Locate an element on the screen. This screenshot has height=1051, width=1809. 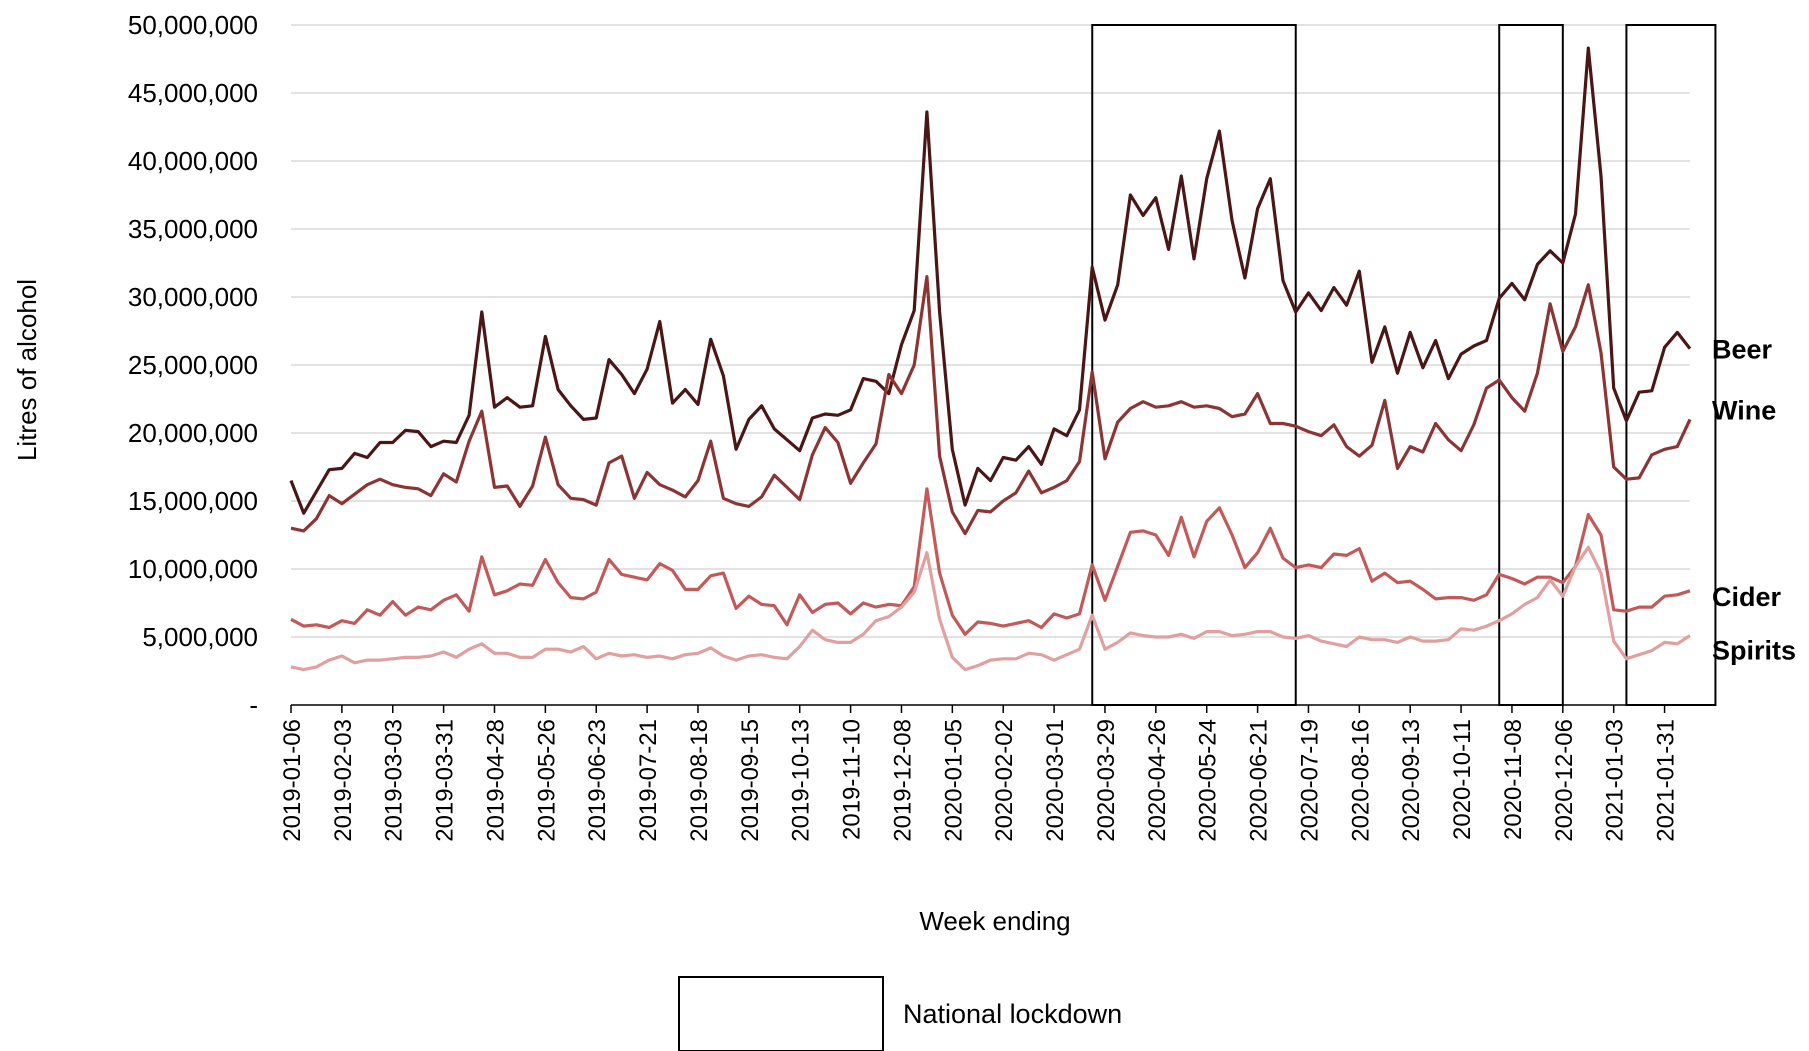
legend-lockdown-swatch is located at coordinates (781, 1013).